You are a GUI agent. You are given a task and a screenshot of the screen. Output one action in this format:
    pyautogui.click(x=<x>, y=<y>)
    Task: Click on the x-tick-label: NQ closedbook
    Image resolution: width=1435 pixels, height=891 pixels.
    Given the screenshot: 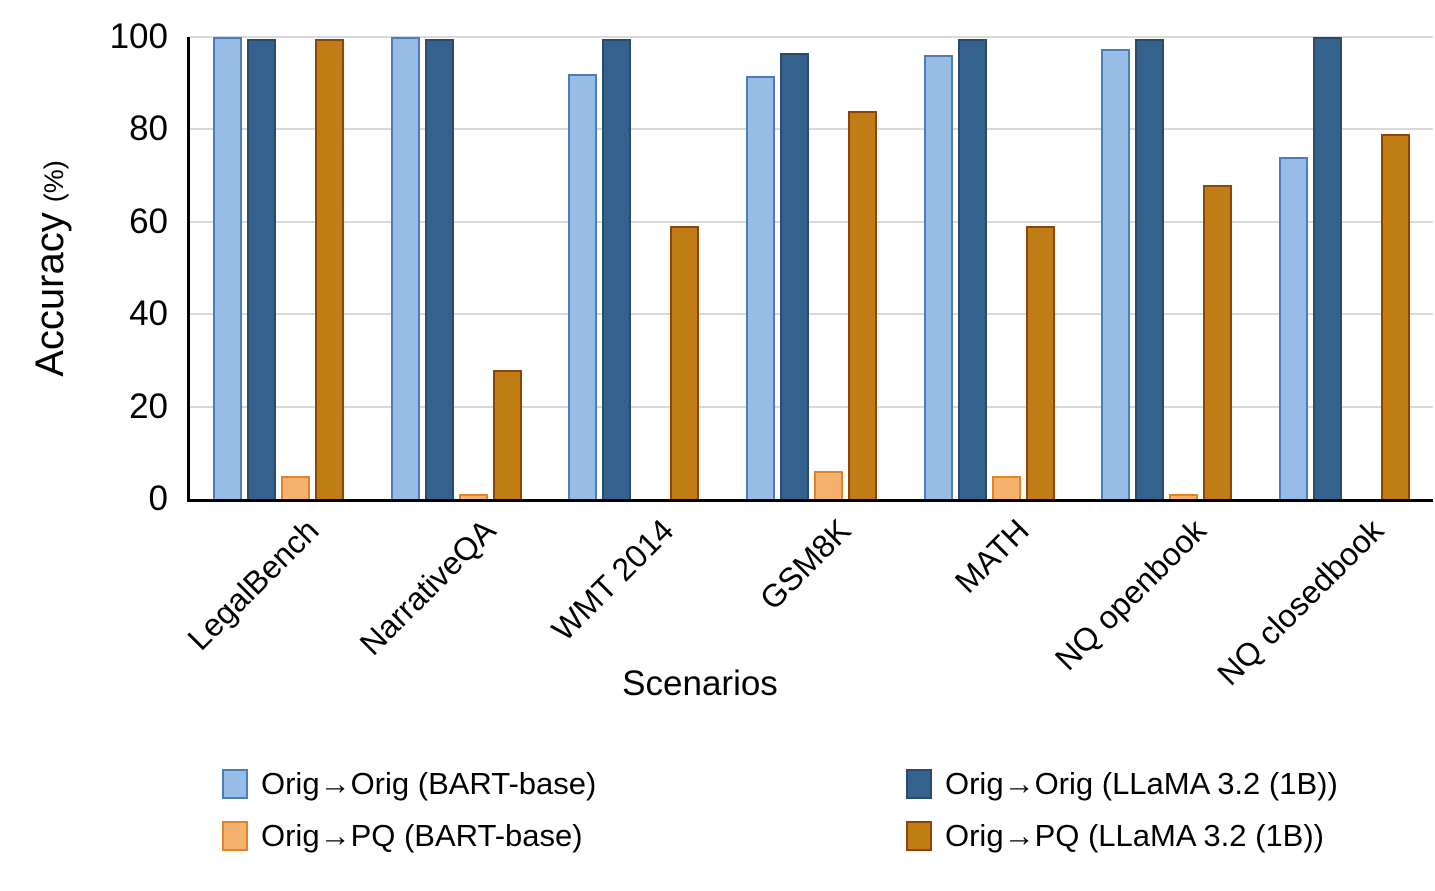 What is the action you would take?
    pyautogui.click(x=1300, y=602)
    